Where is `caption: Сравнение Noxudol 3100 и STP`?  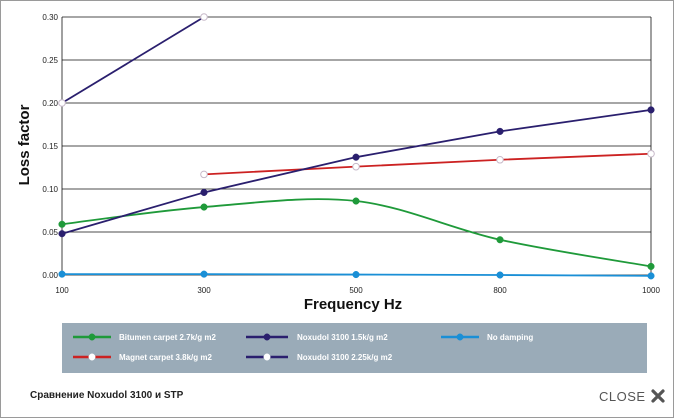 caption: Сравнение Noxudol 3100 и STP is located at coordinates (107, 395).